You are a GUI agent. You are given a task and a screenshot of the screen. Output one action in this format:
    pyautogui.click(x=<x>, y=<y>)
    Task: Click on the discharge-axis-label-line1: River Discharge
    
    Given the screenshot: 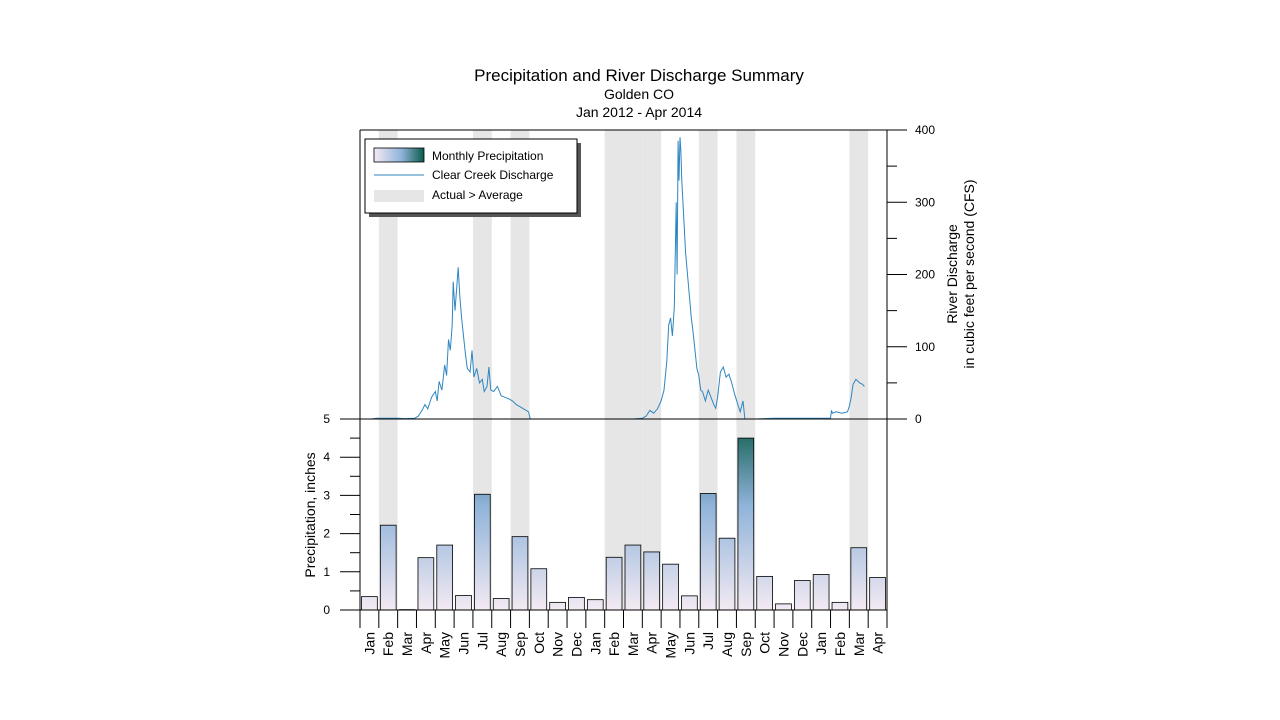 What is the action you would take?
    pyautogui.click(x=952, y=274)
    